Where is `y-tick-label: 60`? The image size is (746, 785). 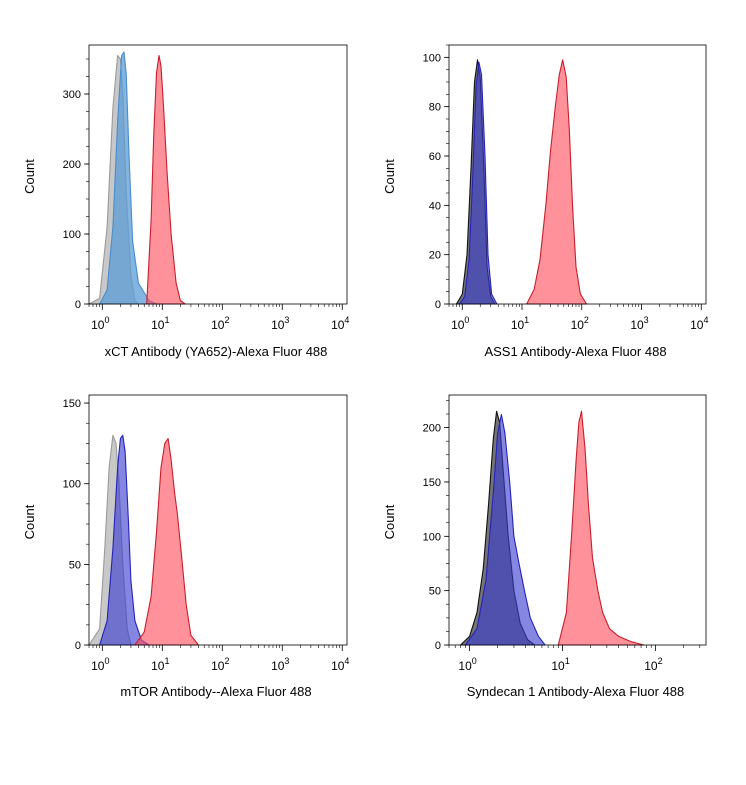 y-tick-label: 60 is located at coordinates (435, 157).